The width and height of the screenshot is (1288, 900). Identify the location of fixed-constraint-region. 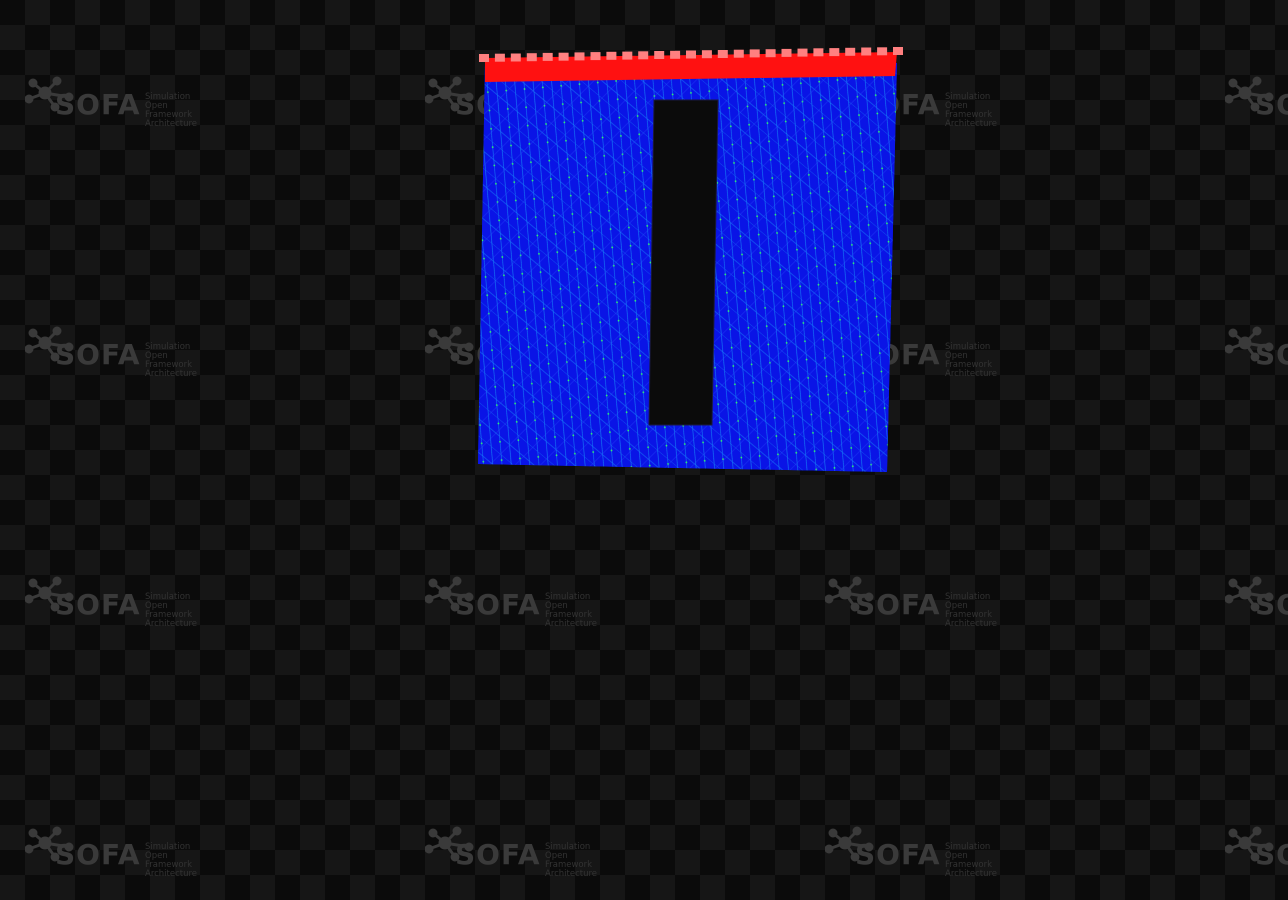
(691, 64).